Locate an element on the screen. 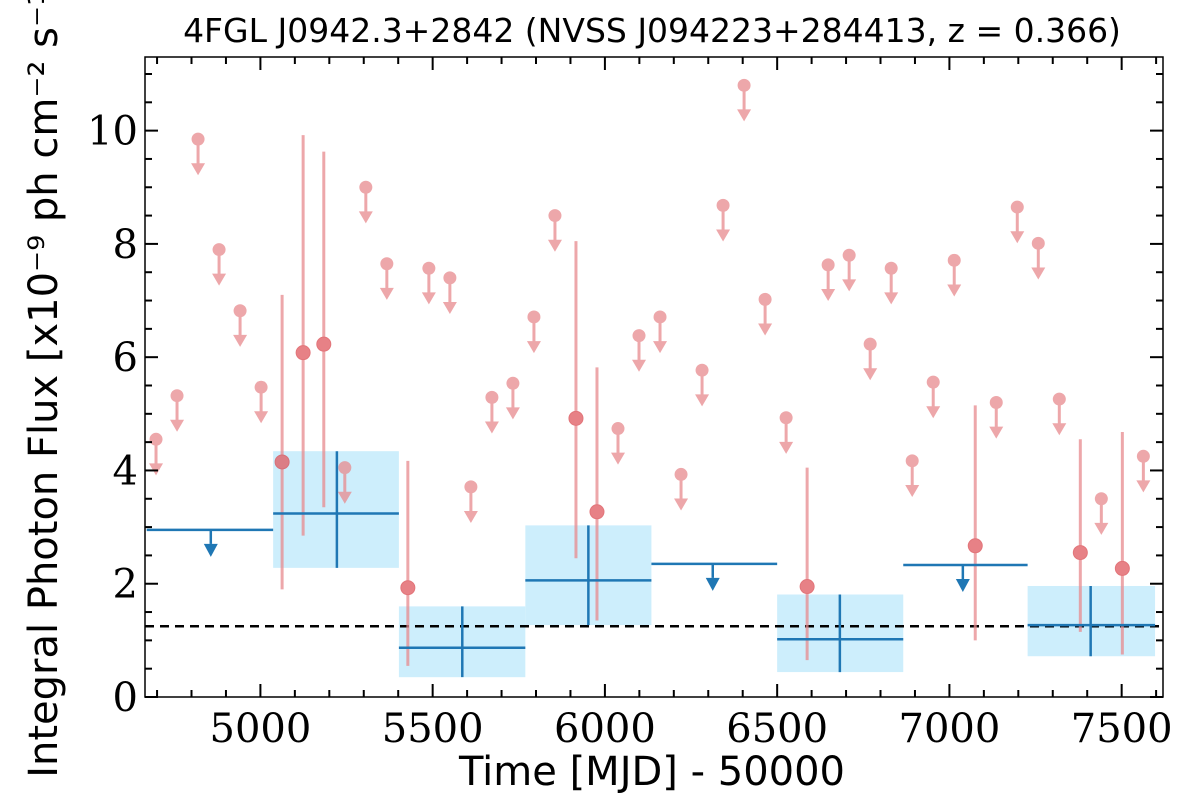 The width and height of the screenshot is (1200, 800). x-tick-label: 5500 is located at coordinates (433, 729).